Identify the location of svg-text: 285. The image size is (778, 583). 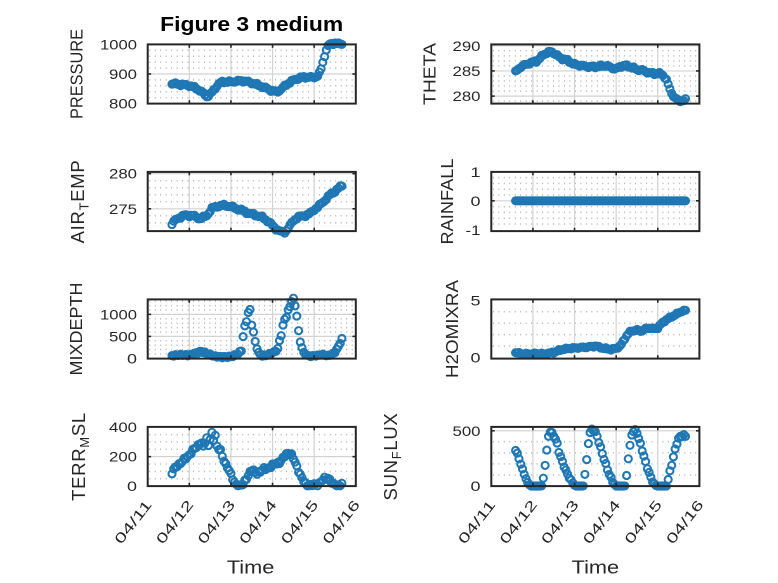
(467, 71).